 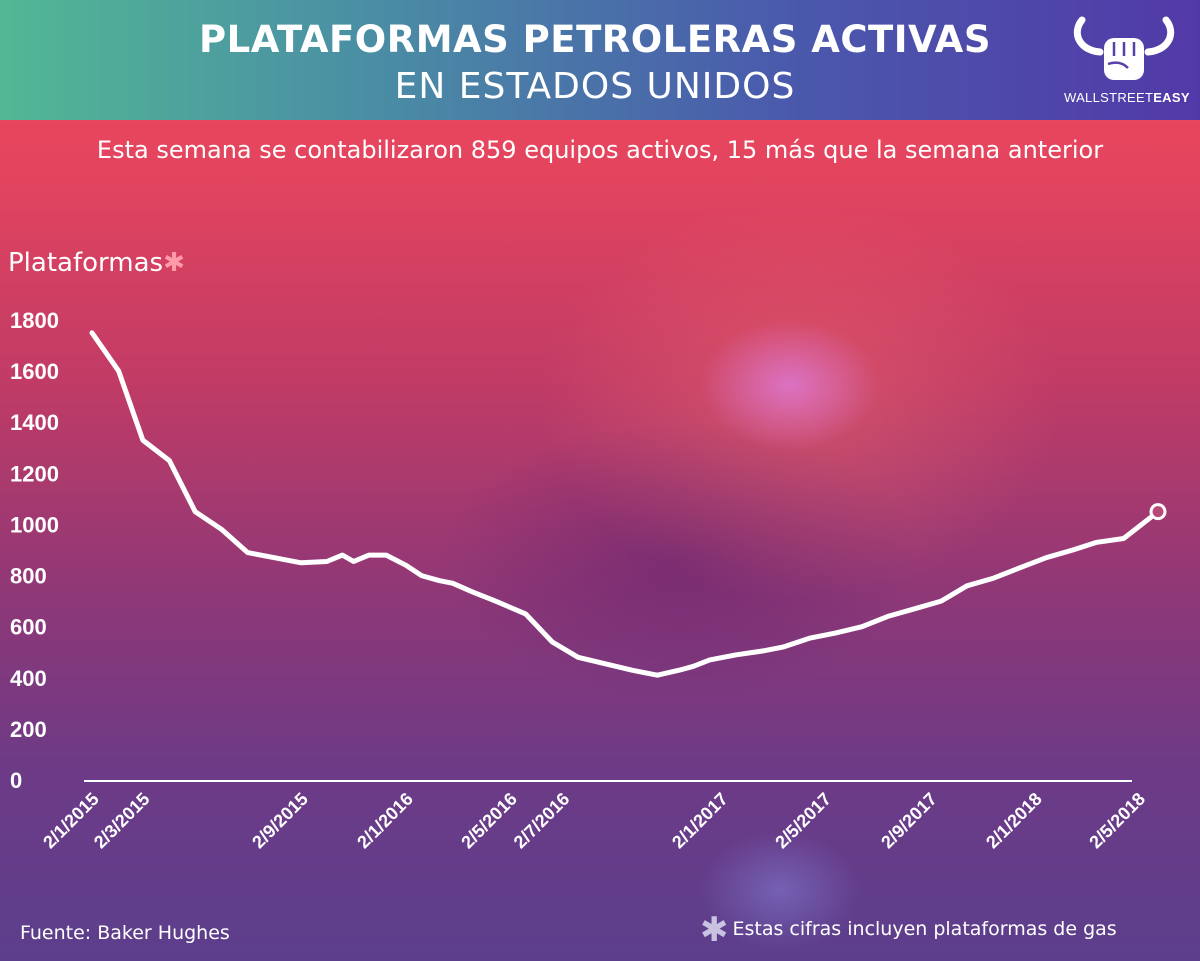 What do you see at coordinates (489, 821) in the screenshot?
I see `x-tick-label: 2/5/2016` at bounding box center [489, 821].